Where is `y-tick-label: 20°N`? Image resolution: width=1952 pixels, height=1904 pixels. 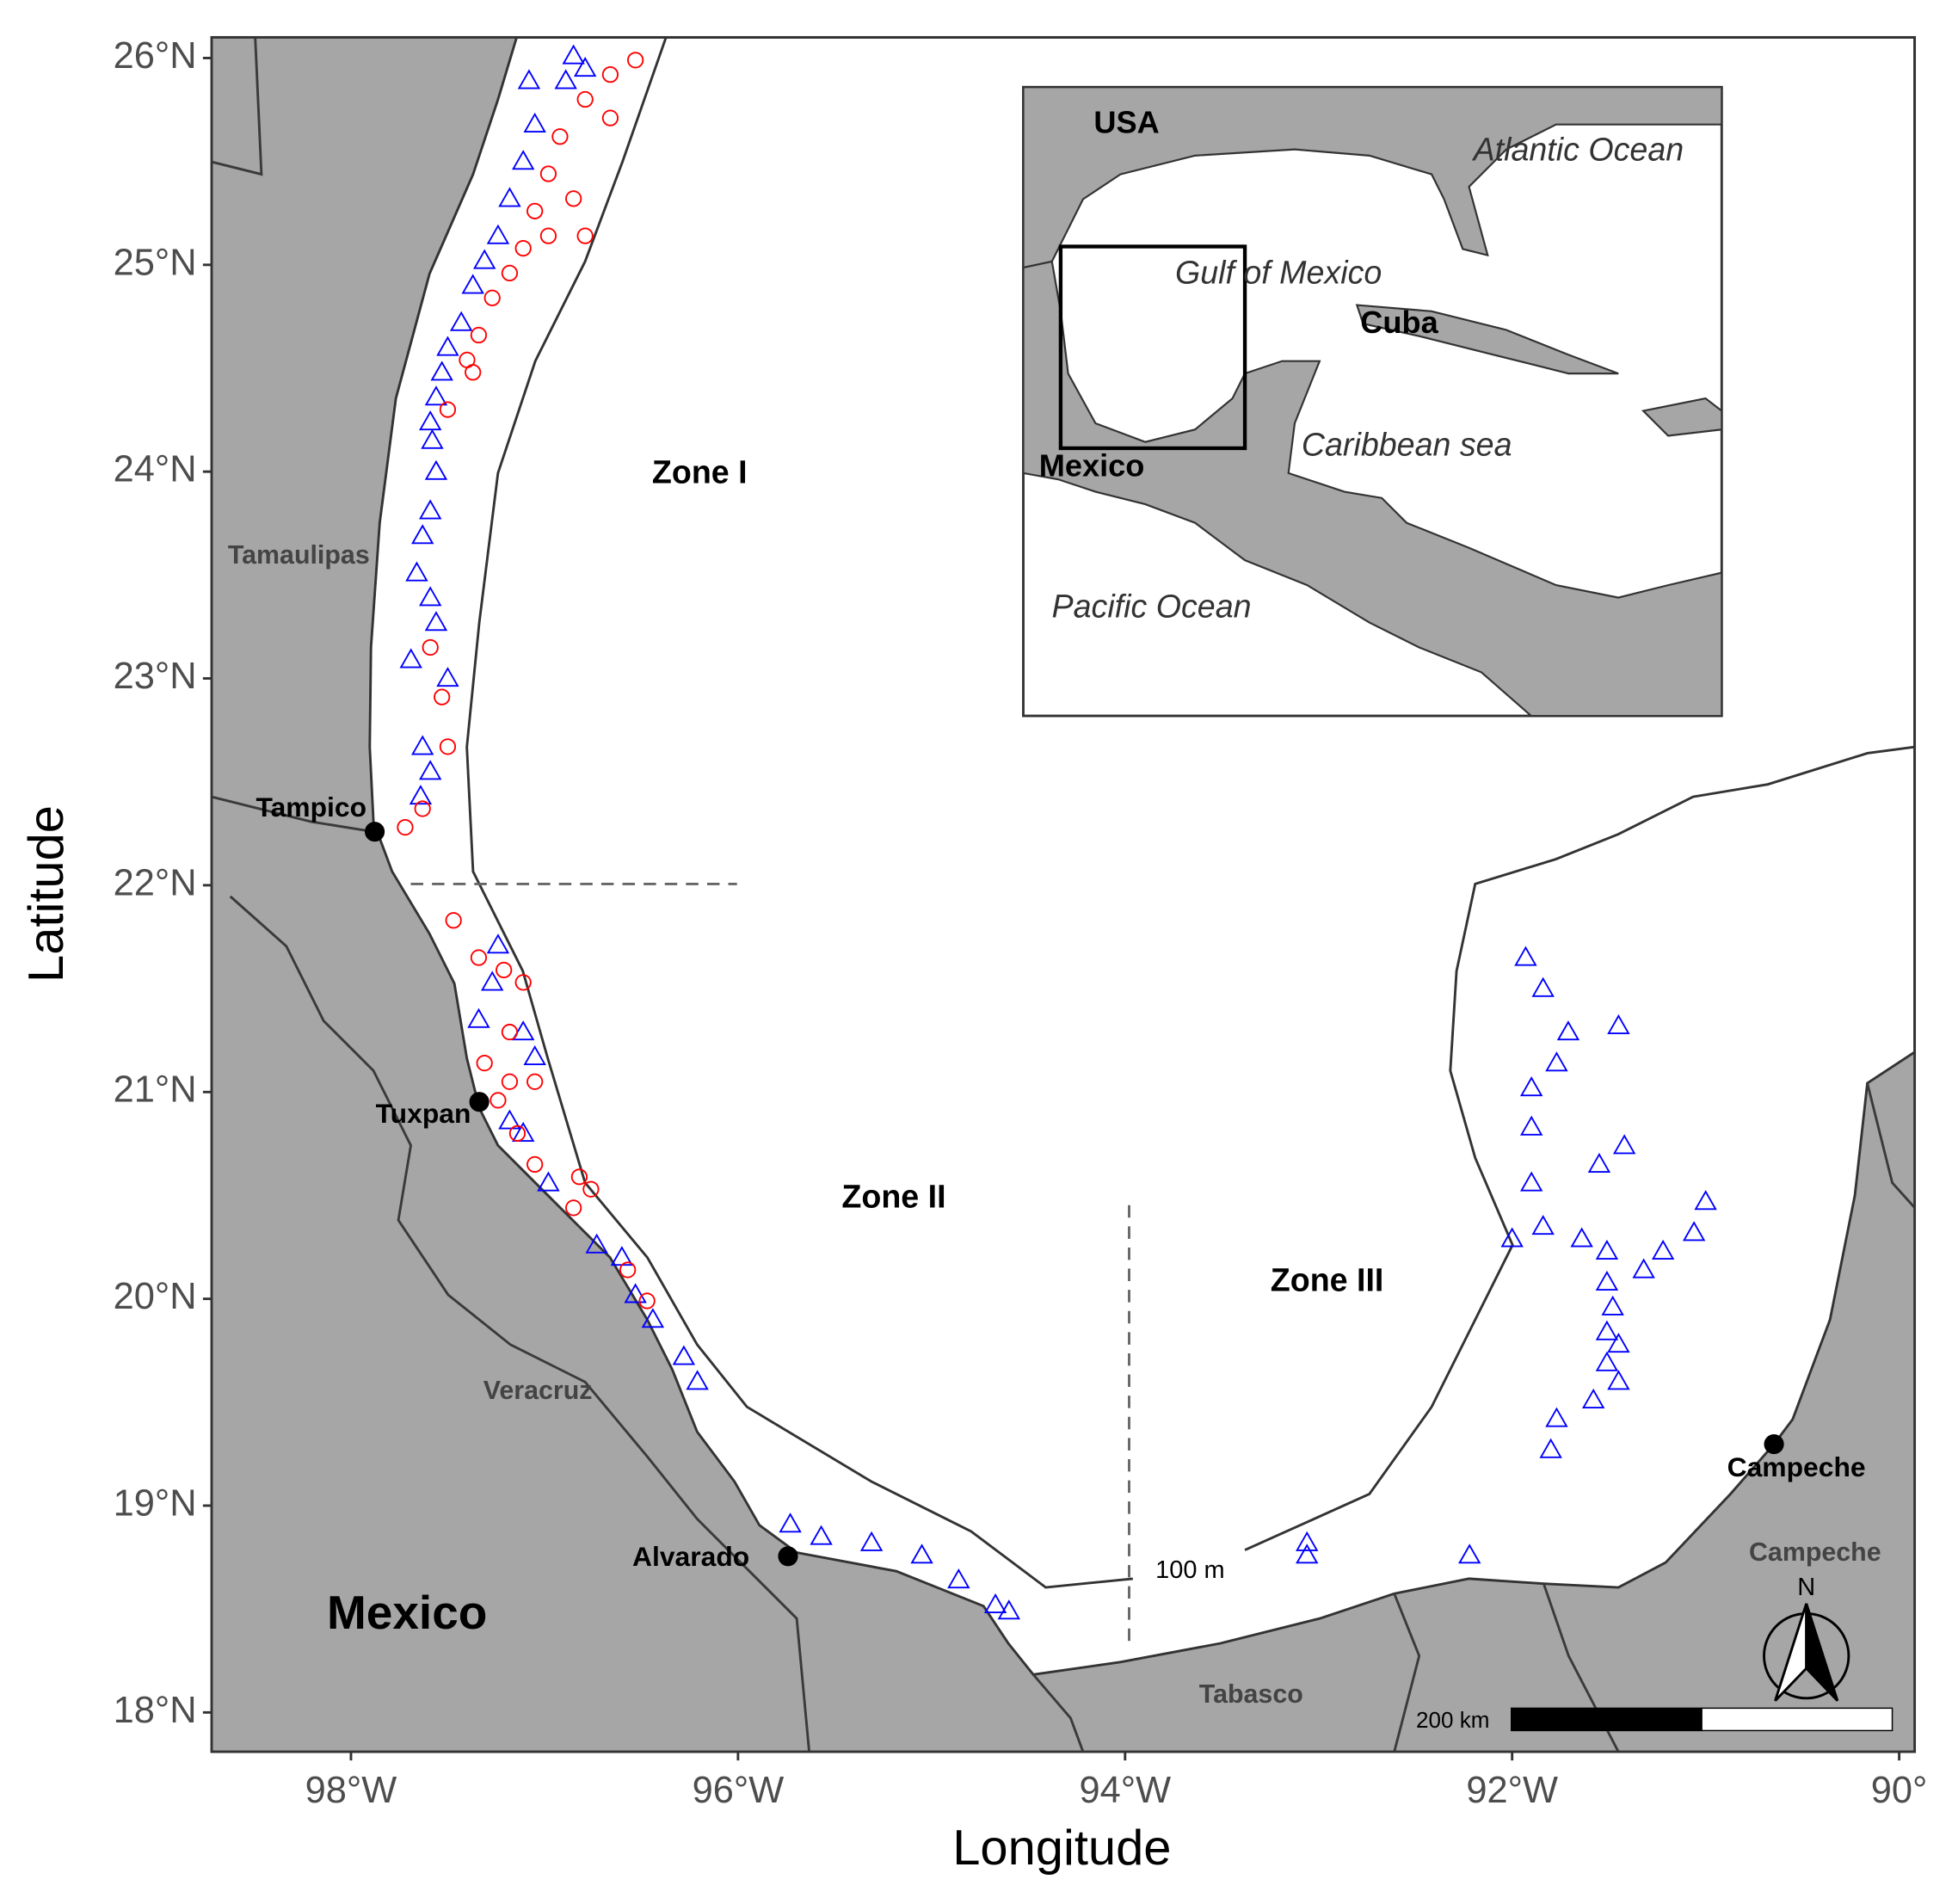 y-tick-label: 20°N is located at coordinates (155, 1297).